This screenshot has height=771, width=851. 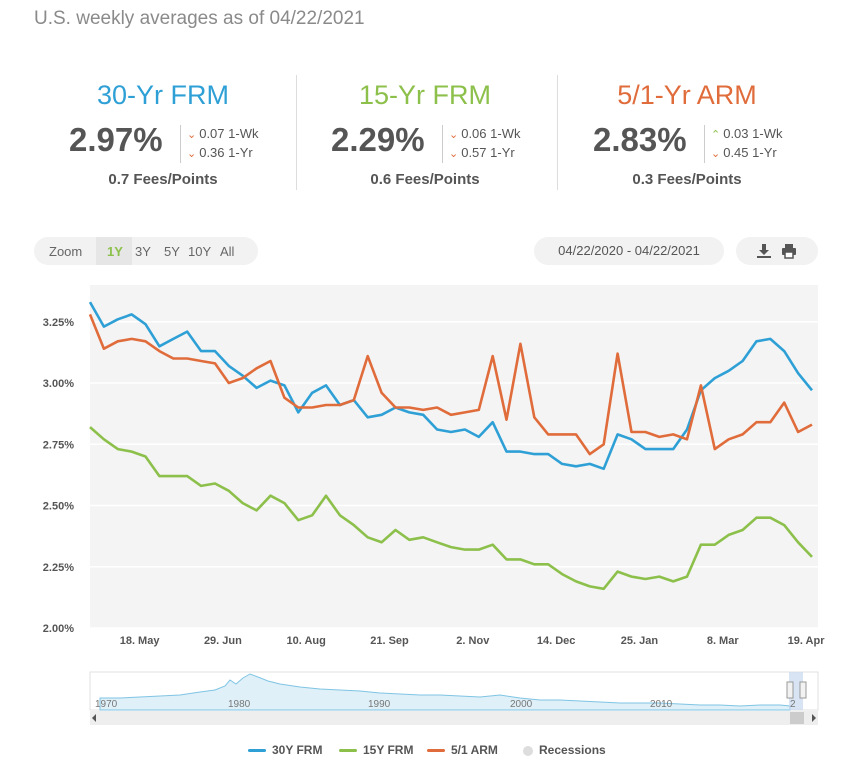 I want to click on time-navigator: 1970 1980 1990 2000 2010 2, so click(x=425, y=699).